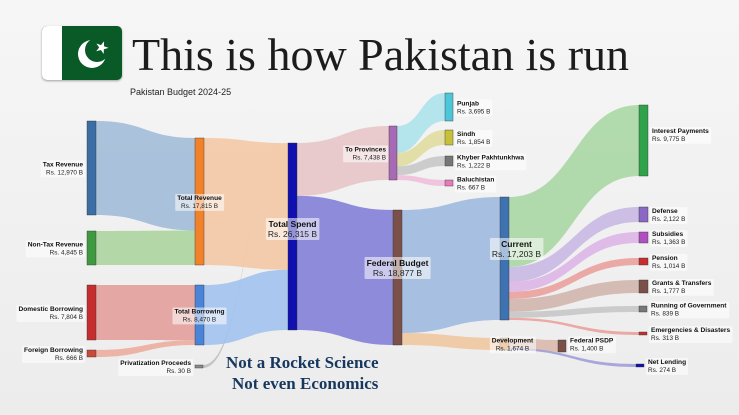  Describe the element at coordinates (199, 312) in the screenshot. I see `sankey-label-totborrow-name: Total Borrowing` at that location.